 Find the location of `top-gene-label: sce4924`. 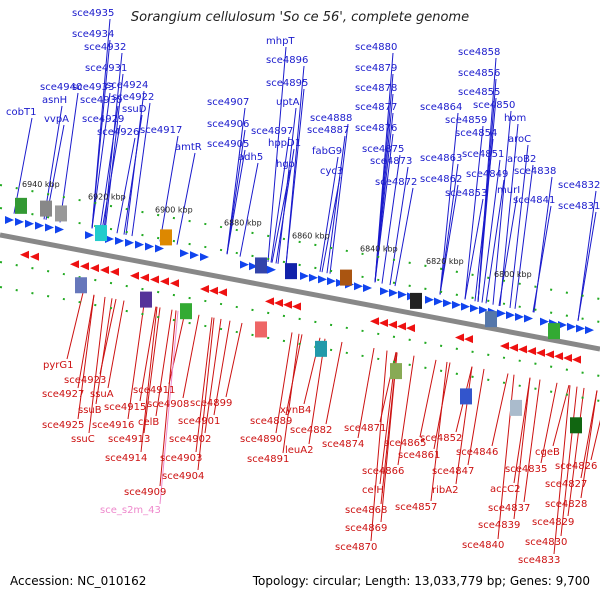

top-gene-label: sce4924 is located at coordinates (127, 85).